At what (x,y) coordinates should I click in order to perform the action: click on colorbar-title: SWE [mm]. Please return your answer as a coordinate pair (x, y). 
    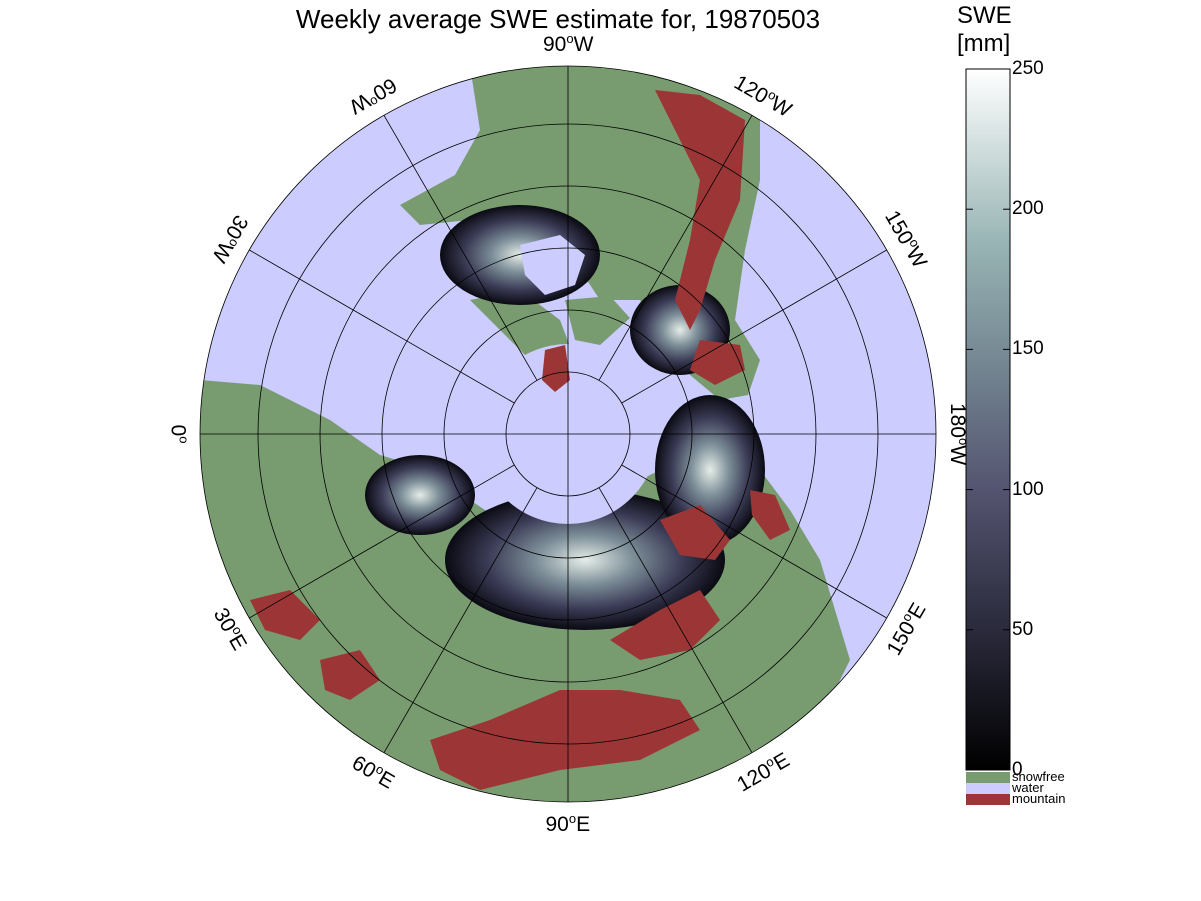
    Looking at the image, I should click on (984, 30).